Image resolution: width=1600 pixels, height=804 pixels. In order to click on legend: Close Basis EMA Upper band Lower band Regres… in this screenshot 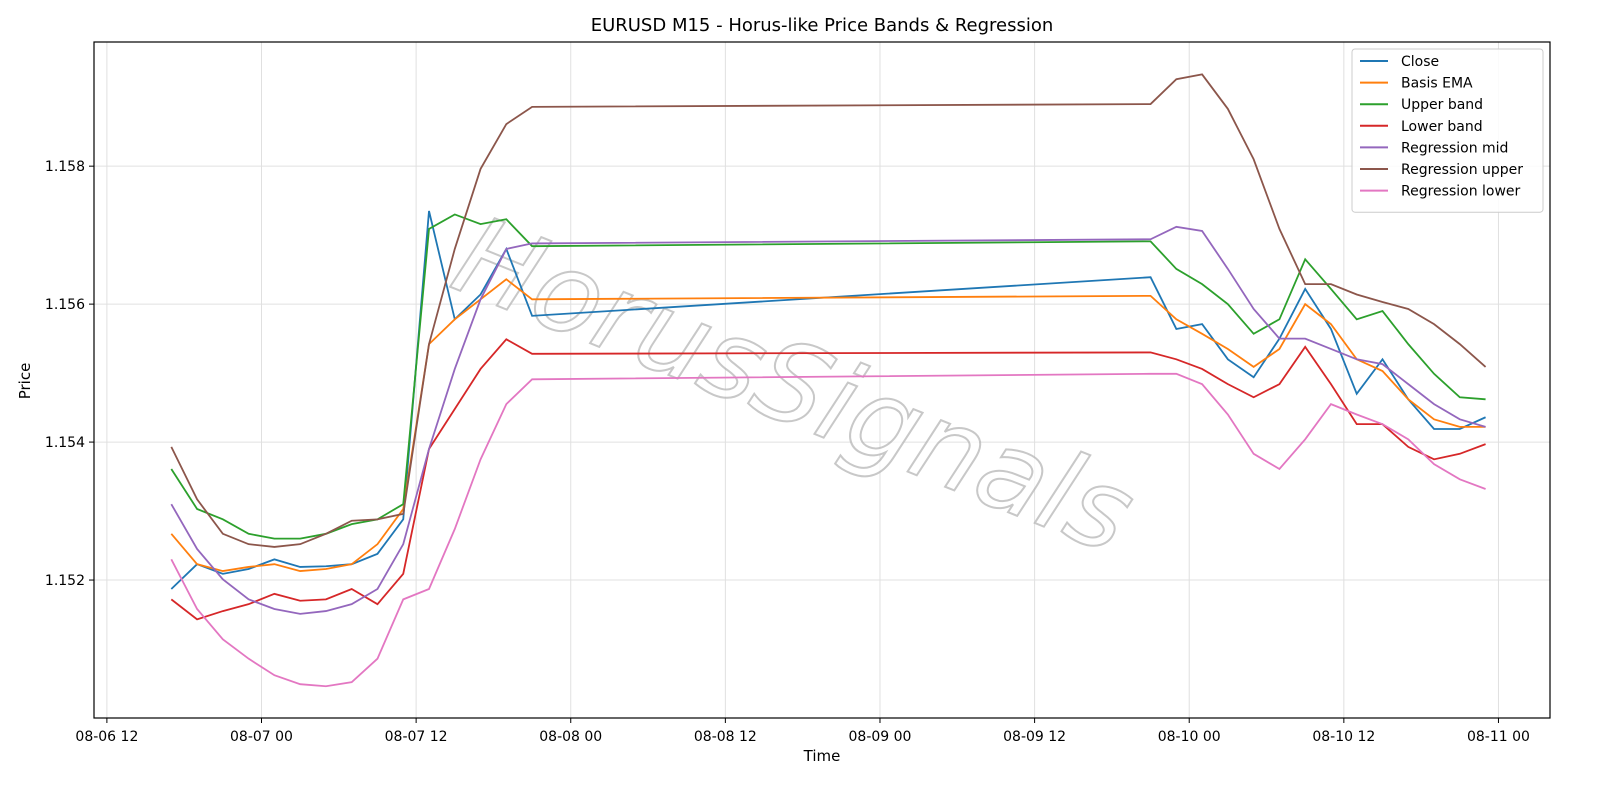, I will do `click(1447, 130)`.